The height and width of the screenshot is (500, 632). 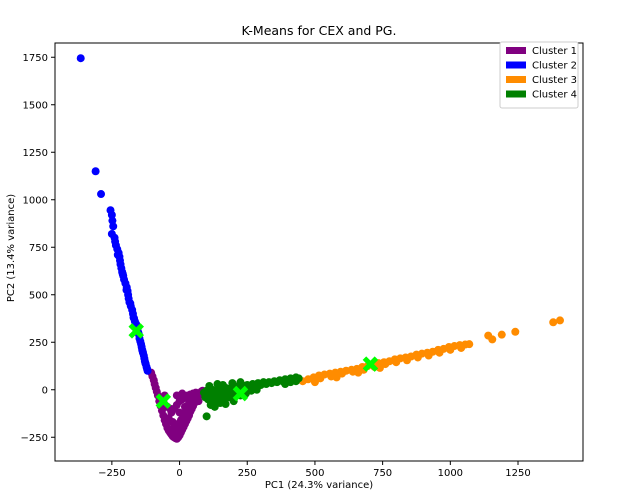 I want to click on y-tick-label: 1250, so click(x=35, y=153).